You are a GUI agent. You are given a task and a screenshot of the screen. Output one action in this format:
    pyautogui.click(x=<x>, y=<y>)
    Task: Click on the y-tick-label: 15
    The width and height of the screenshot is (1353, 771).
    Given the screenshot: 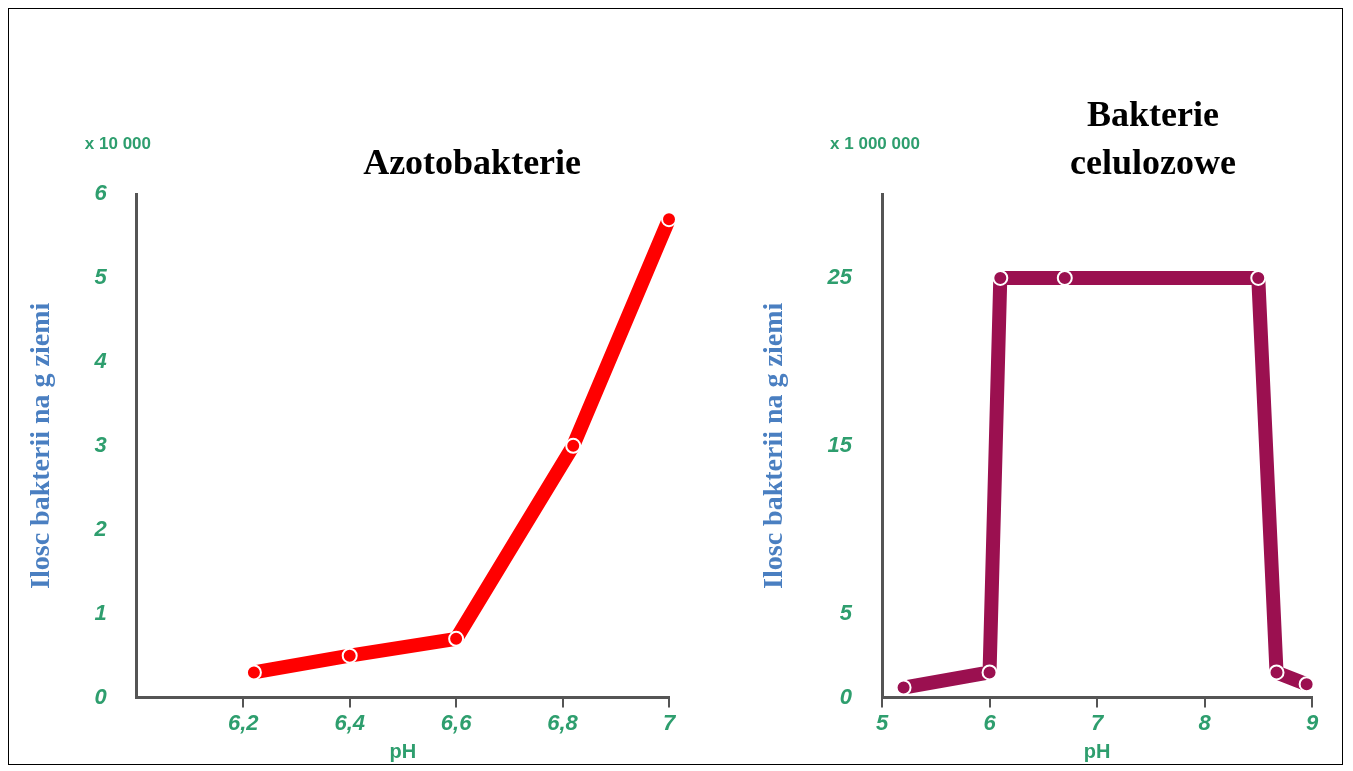 What is the action you would take?
    pyautogui.click(x=840, y=444)
    